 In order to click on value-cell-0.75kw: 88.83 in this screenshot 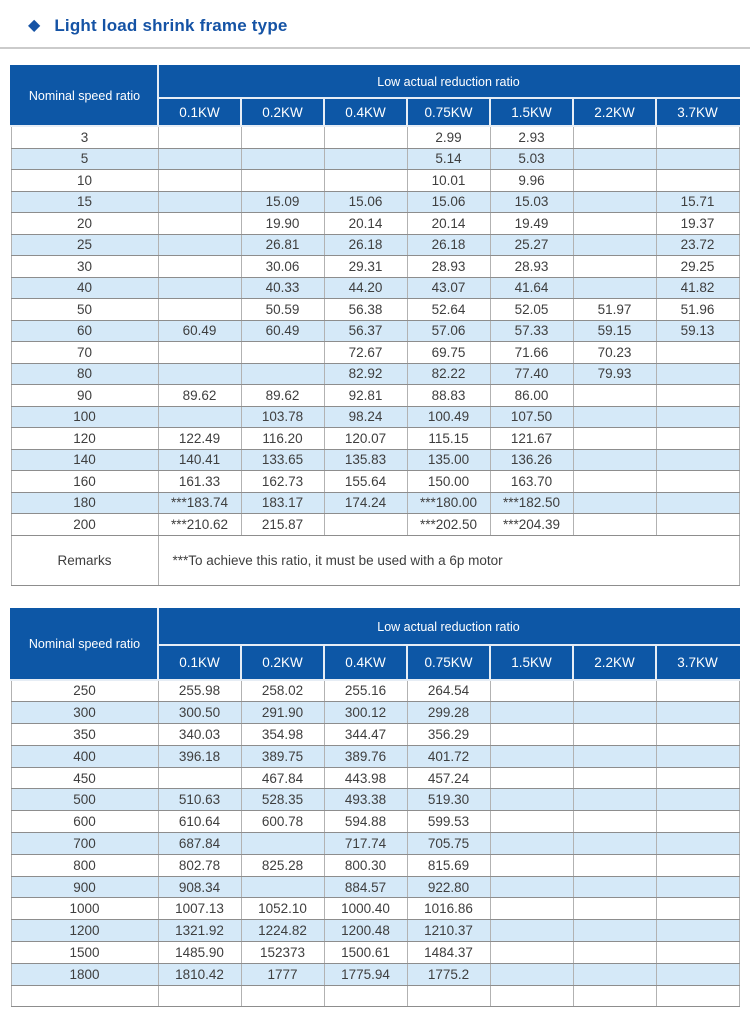, I will do `click(448, 395)`.